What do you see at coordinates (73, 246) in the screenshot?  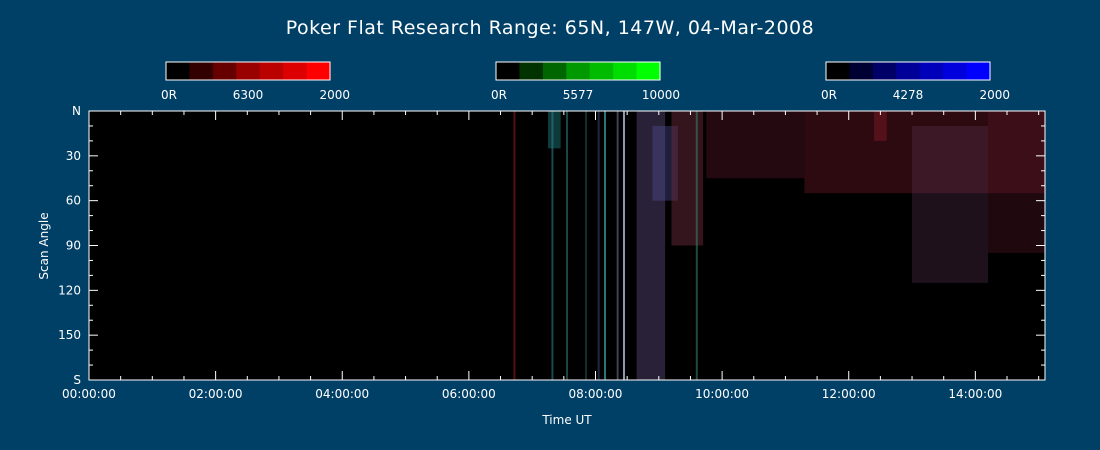 I see `y-tick-label: 90` at bounding box center [73, 246].